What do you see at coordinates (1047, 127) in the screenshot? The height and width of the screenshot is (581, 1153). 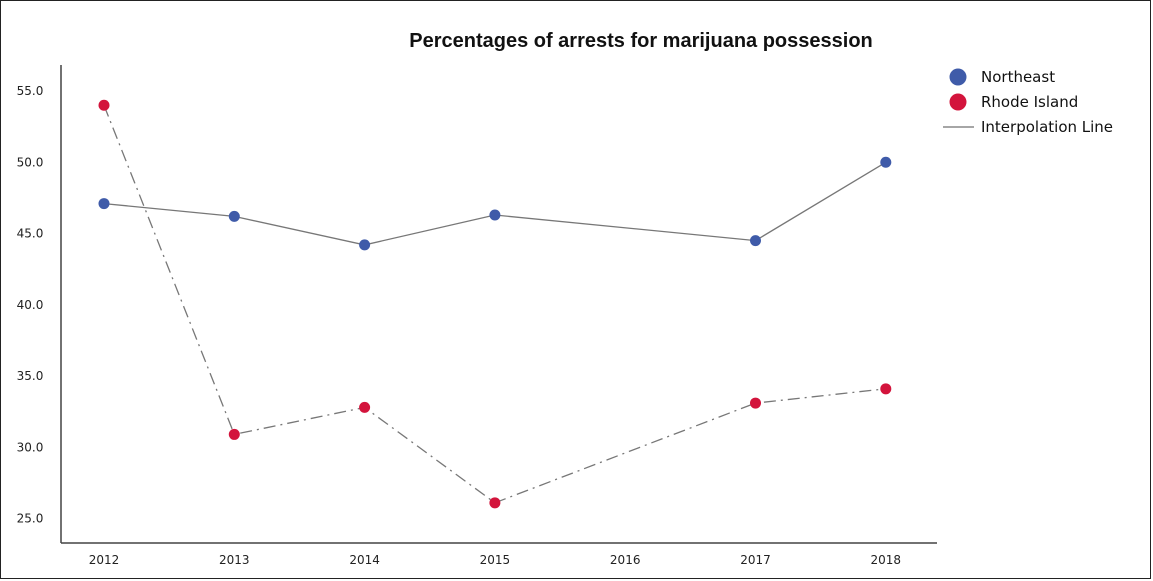 I see `legend-label: Interpolation Line` at bounding box center [1047, 127].